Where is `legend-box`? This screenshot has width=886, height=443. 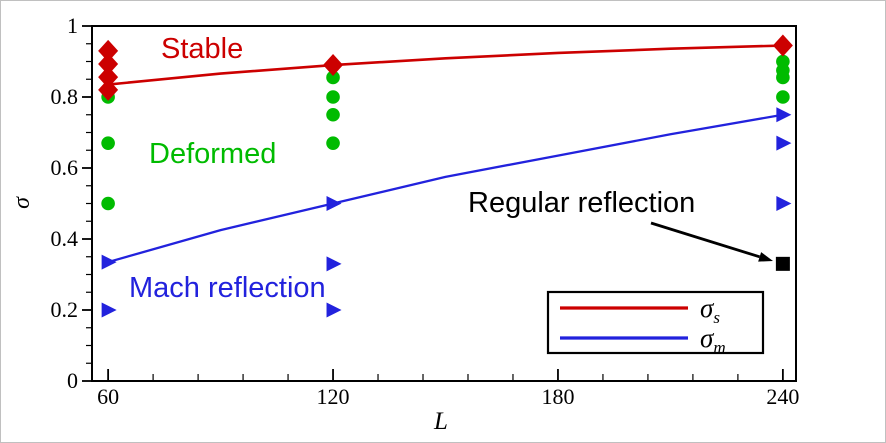
legend-box is located at coordinates (655, 322).